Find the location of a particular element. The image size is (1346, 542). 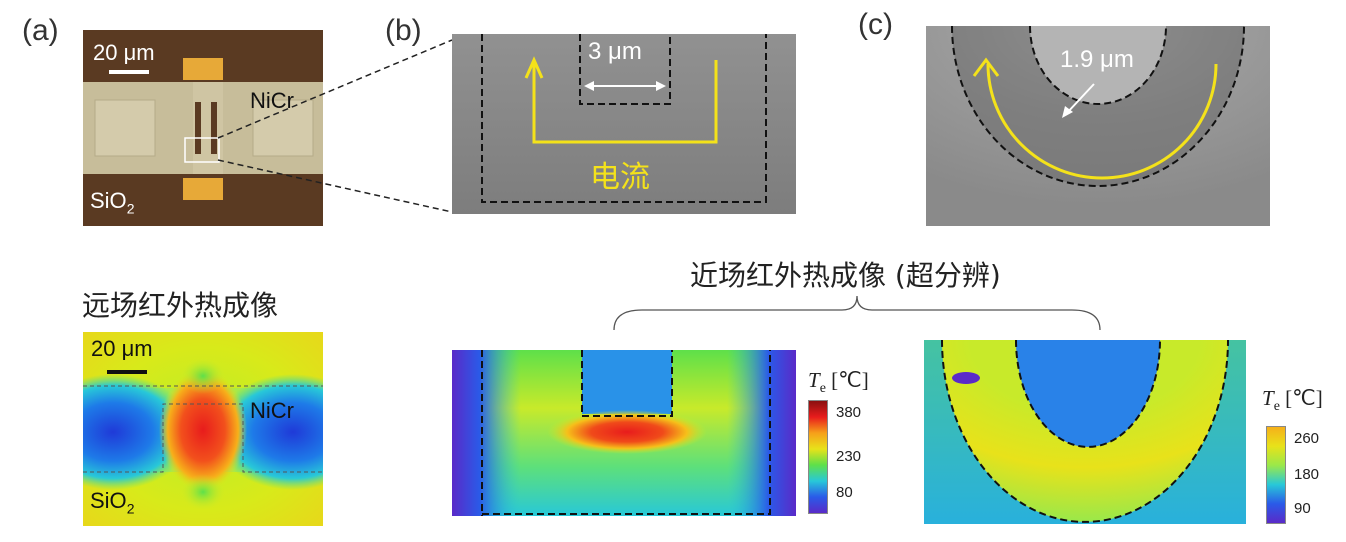

sio2-label-ff: SiO2 is located at coordinates (112, 502).